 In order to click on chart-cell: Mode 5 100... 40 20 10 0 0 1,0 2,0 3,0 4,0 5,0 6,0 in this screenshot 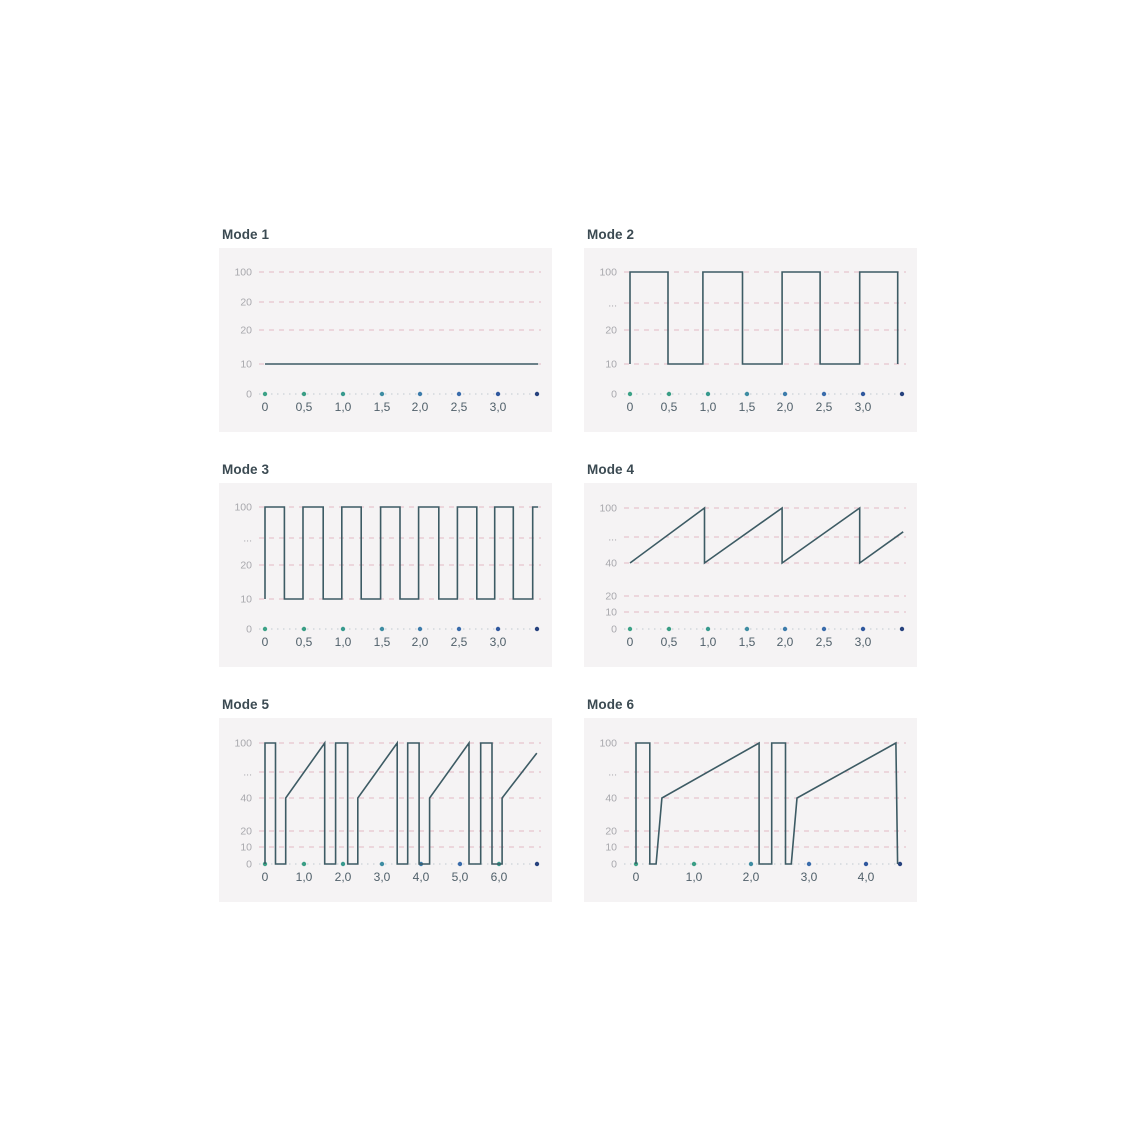, I will do `click(385, 799)`.